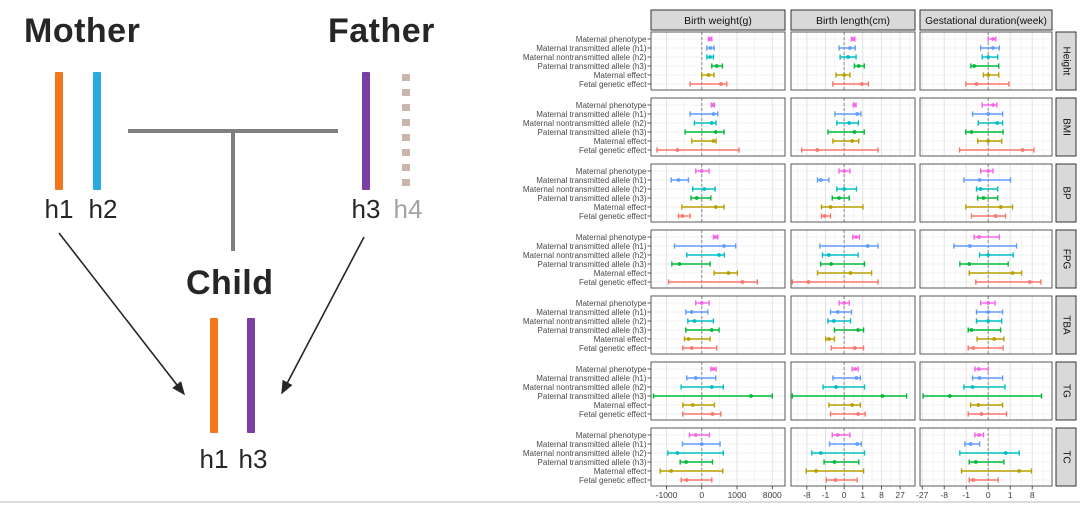 This screenshot has height=505, width=1080. Describe the element at coordinates (406, 132) in the screenshot. I see `father-allele-h4-bar-dashed` at that location.